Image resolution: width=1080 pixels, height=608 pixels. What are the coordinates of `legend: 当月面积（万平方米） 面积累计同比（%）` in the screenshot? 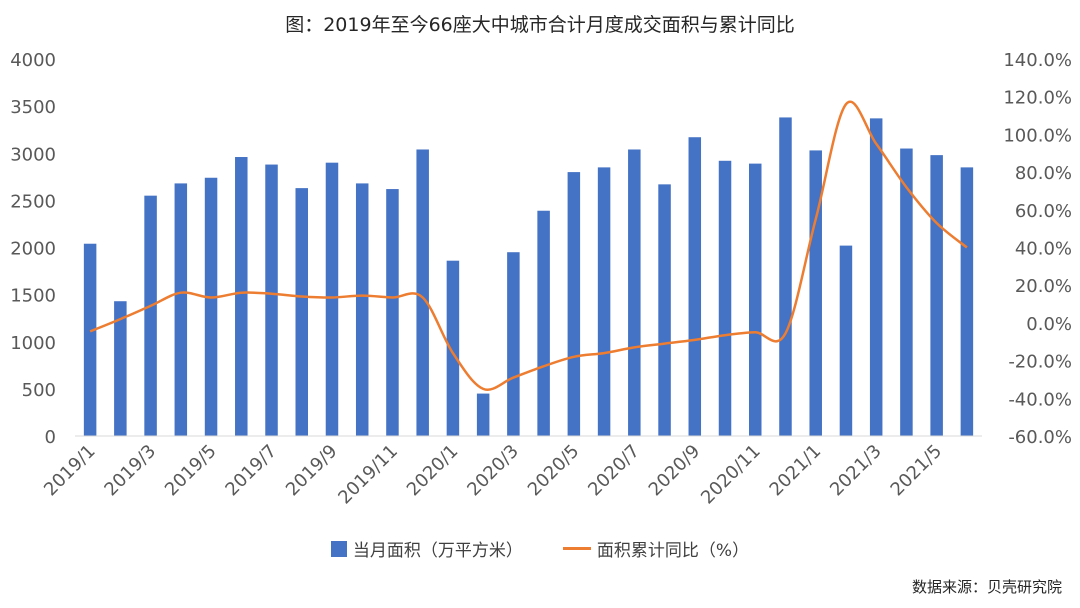 It's located at (540, 548).